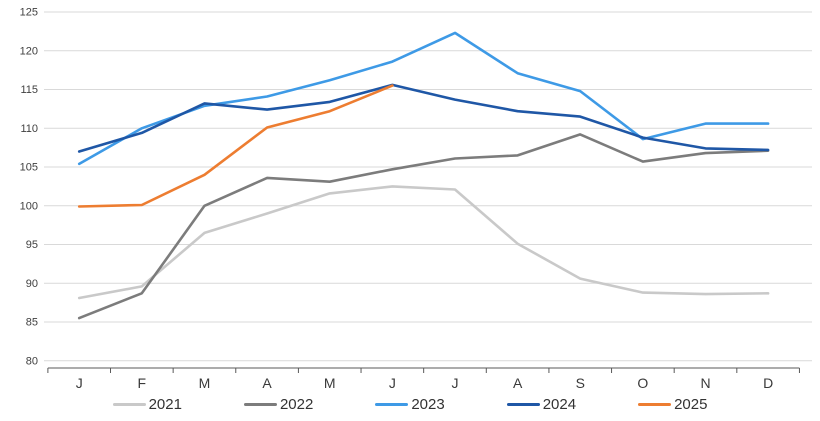 This screenshot has width=820, height=421. Describe the element at coordinates (392, 404) in the screenshot. I see `legend-swatch-2023` at that location.